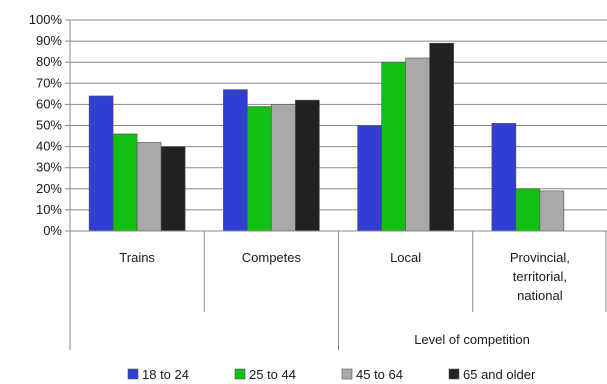 The image size is (607, 384). I want to click on y-axis-tick-labels: 0% 10% 20% 30% 40% 50% 60% 70% 80% 90% 100%, so click(46, 125).